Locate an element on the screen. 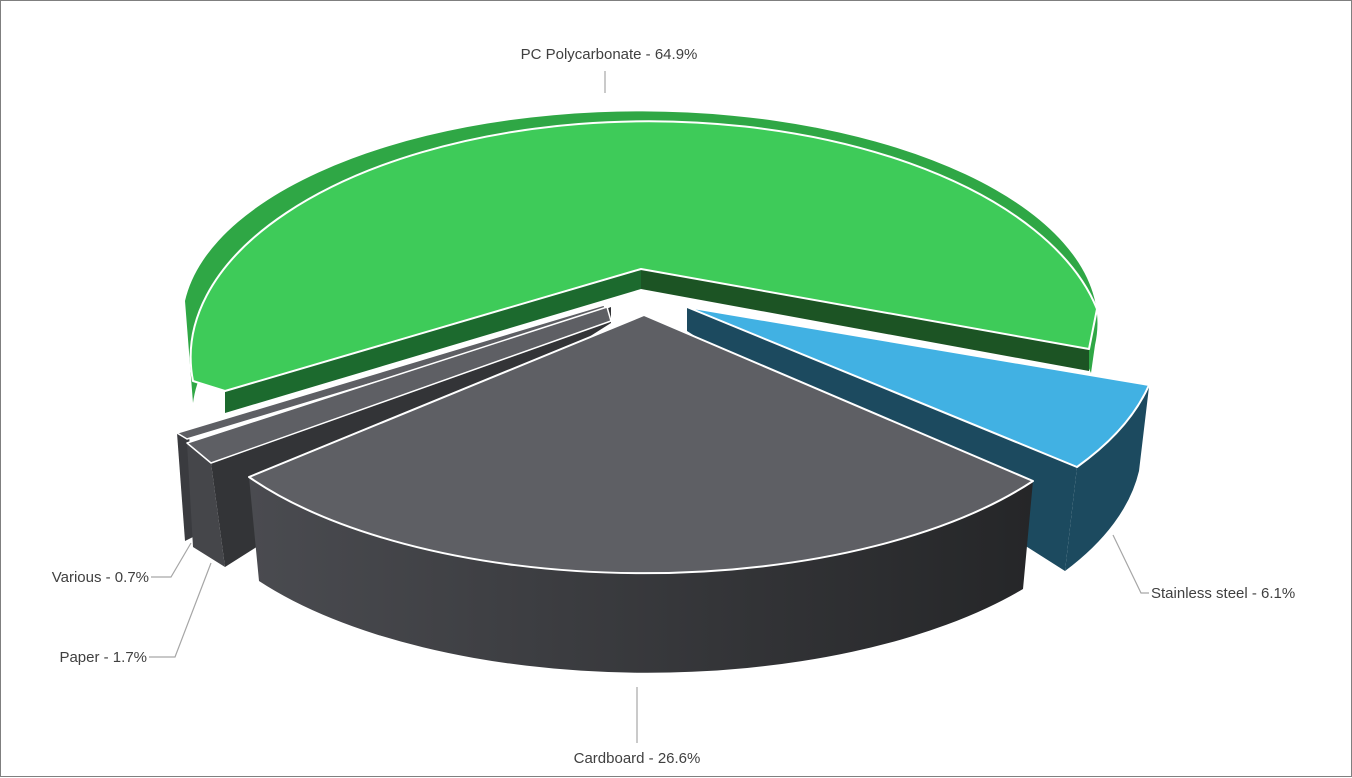 This screenshot has height=778, width=1352. slice-pc-wall-right is located at coordinates (865, 320).